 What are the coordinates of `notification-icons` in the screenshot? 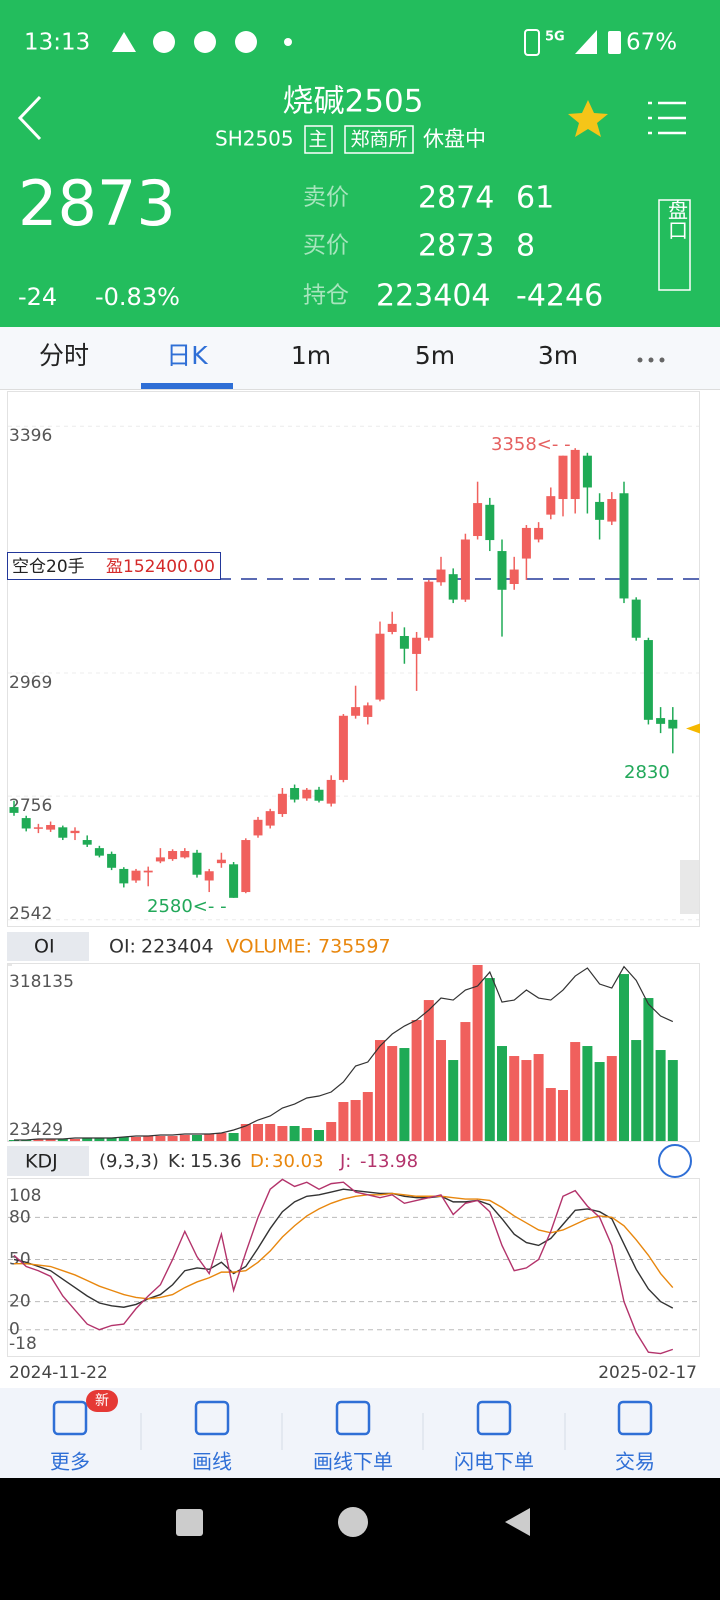 It's located at (222, 42).